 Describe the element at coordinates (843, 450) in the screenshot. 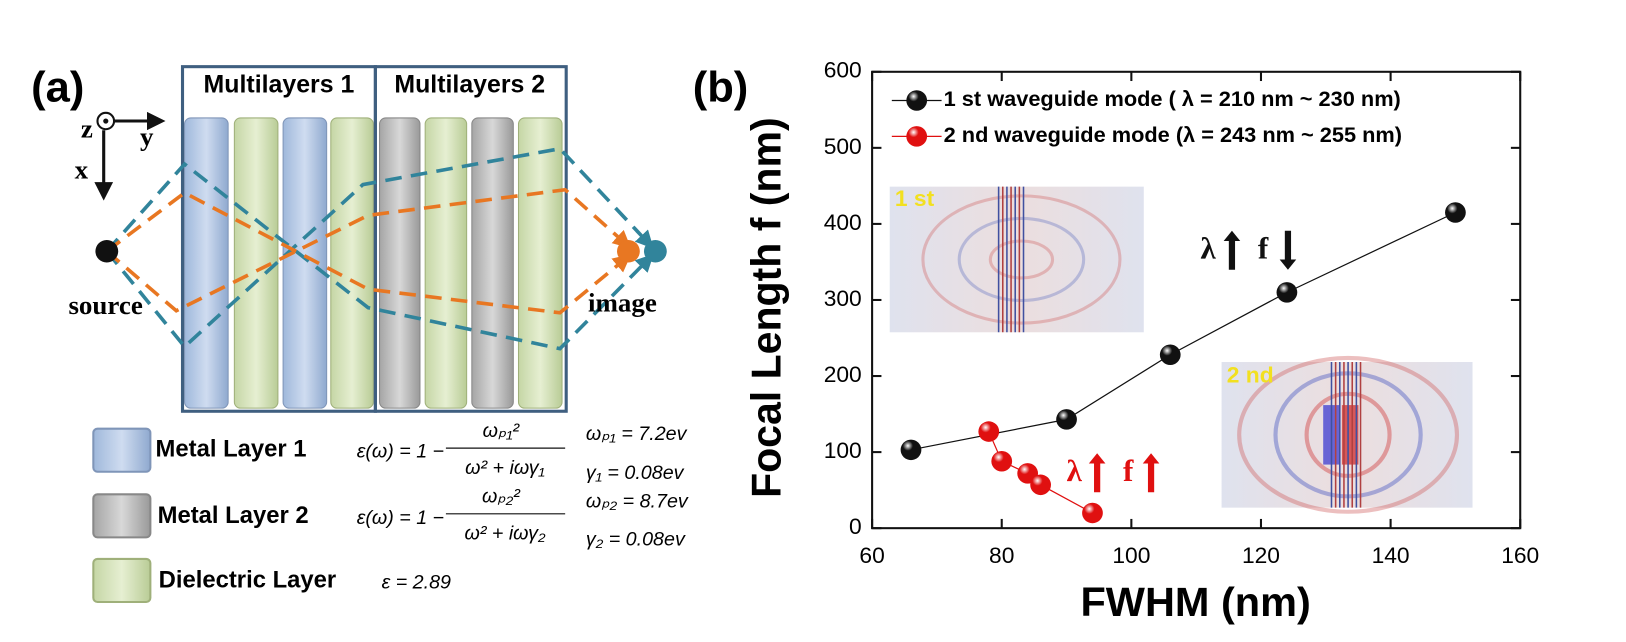

I see `y-tick-label: 100` at that location.